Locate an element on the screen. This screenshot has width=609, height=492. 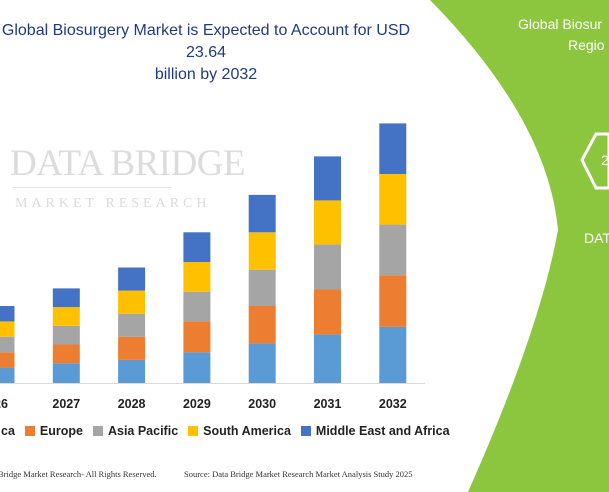
x-tick-label-2029: 2029 is located at coordinates (197, 404).